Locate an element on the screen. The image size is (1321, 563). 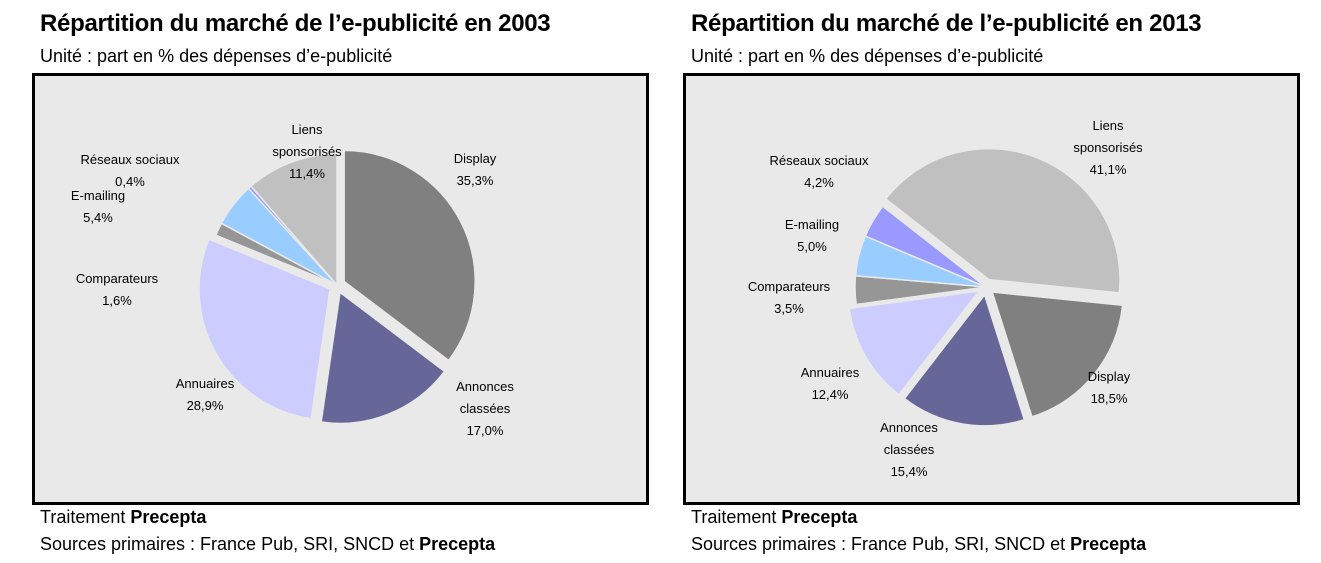
slice-value-label: 11,4% is located at coordinates (307, 173).